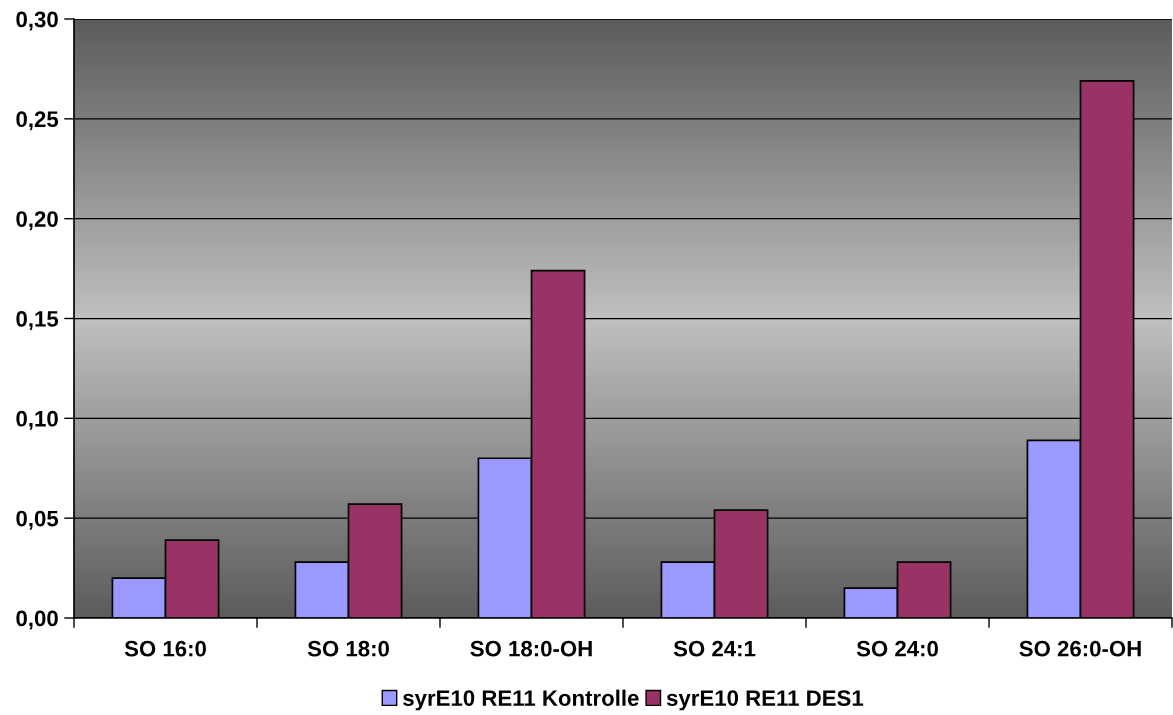  What do you see at coordinates (37, 520) in the screenshot?
I see `y-tick-label: 0,05` at bounding box center [37, 520].